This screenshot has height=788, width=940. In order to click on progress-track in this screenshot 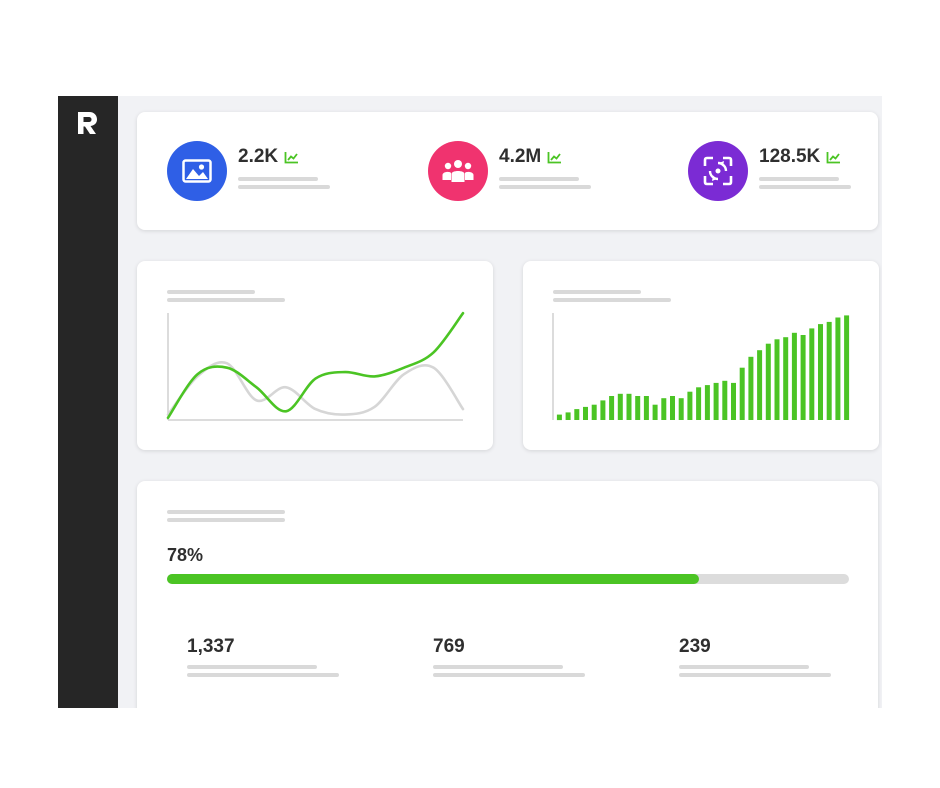, I will do `click(508, 579)`.